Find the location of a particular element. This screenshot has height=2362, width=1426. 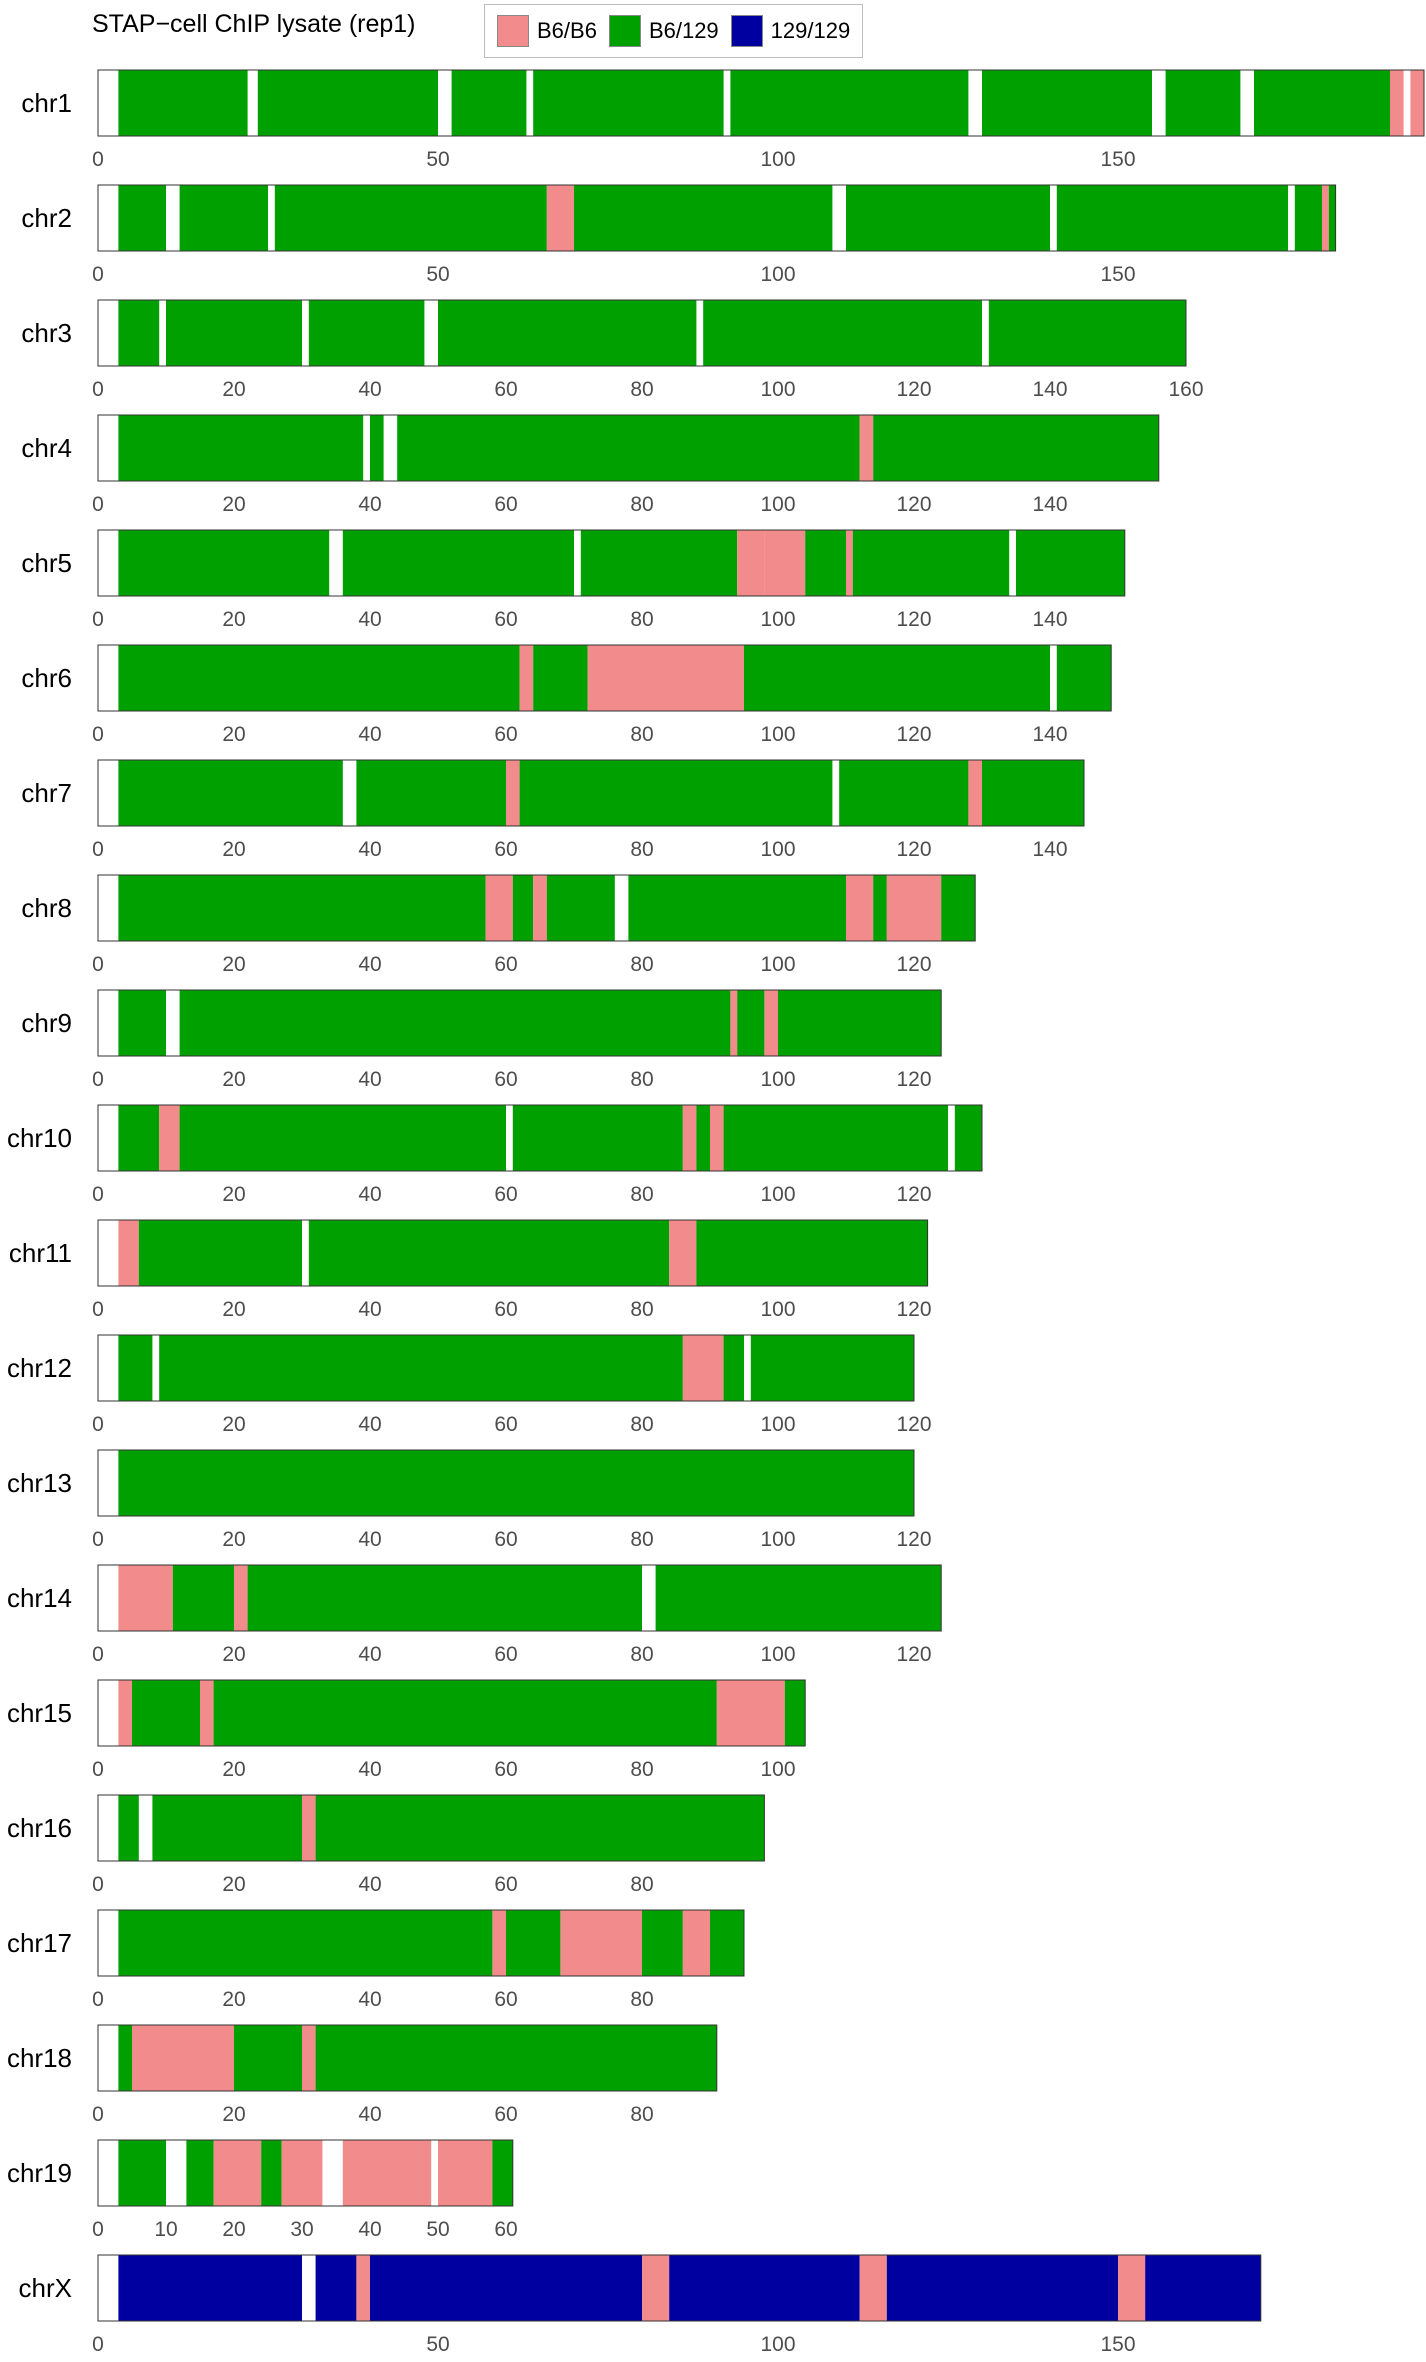

chromosome-row-chr18: chr18 0 20 40 60 80 is located at coordinates (362, 2075).